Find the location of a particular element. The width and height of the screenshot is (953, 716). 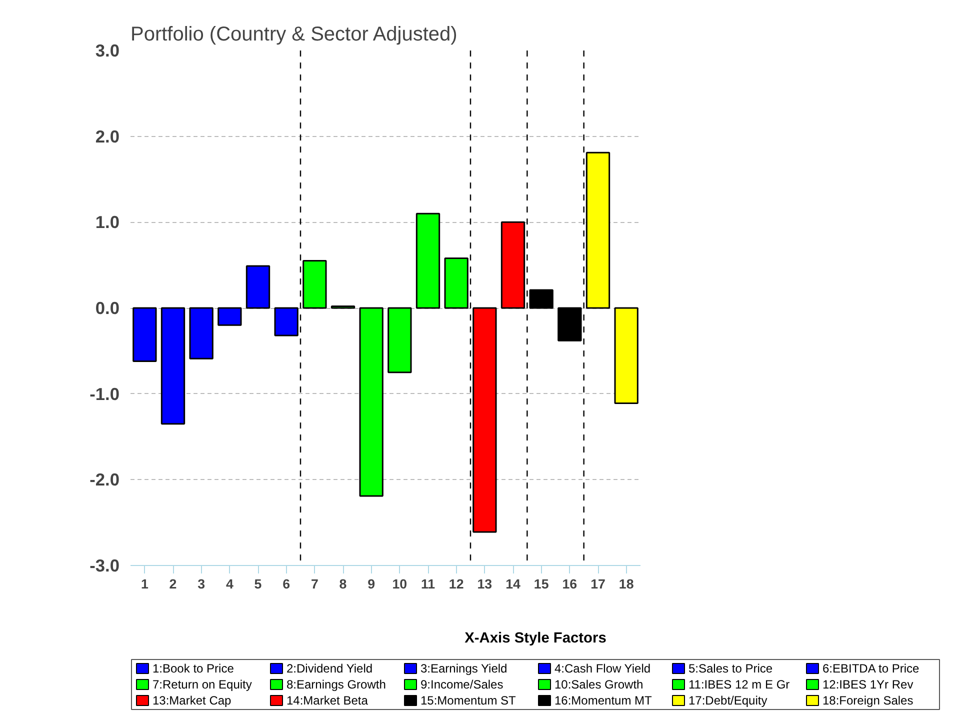

x-tick-label: 16 is located at coordinates (570, 584).